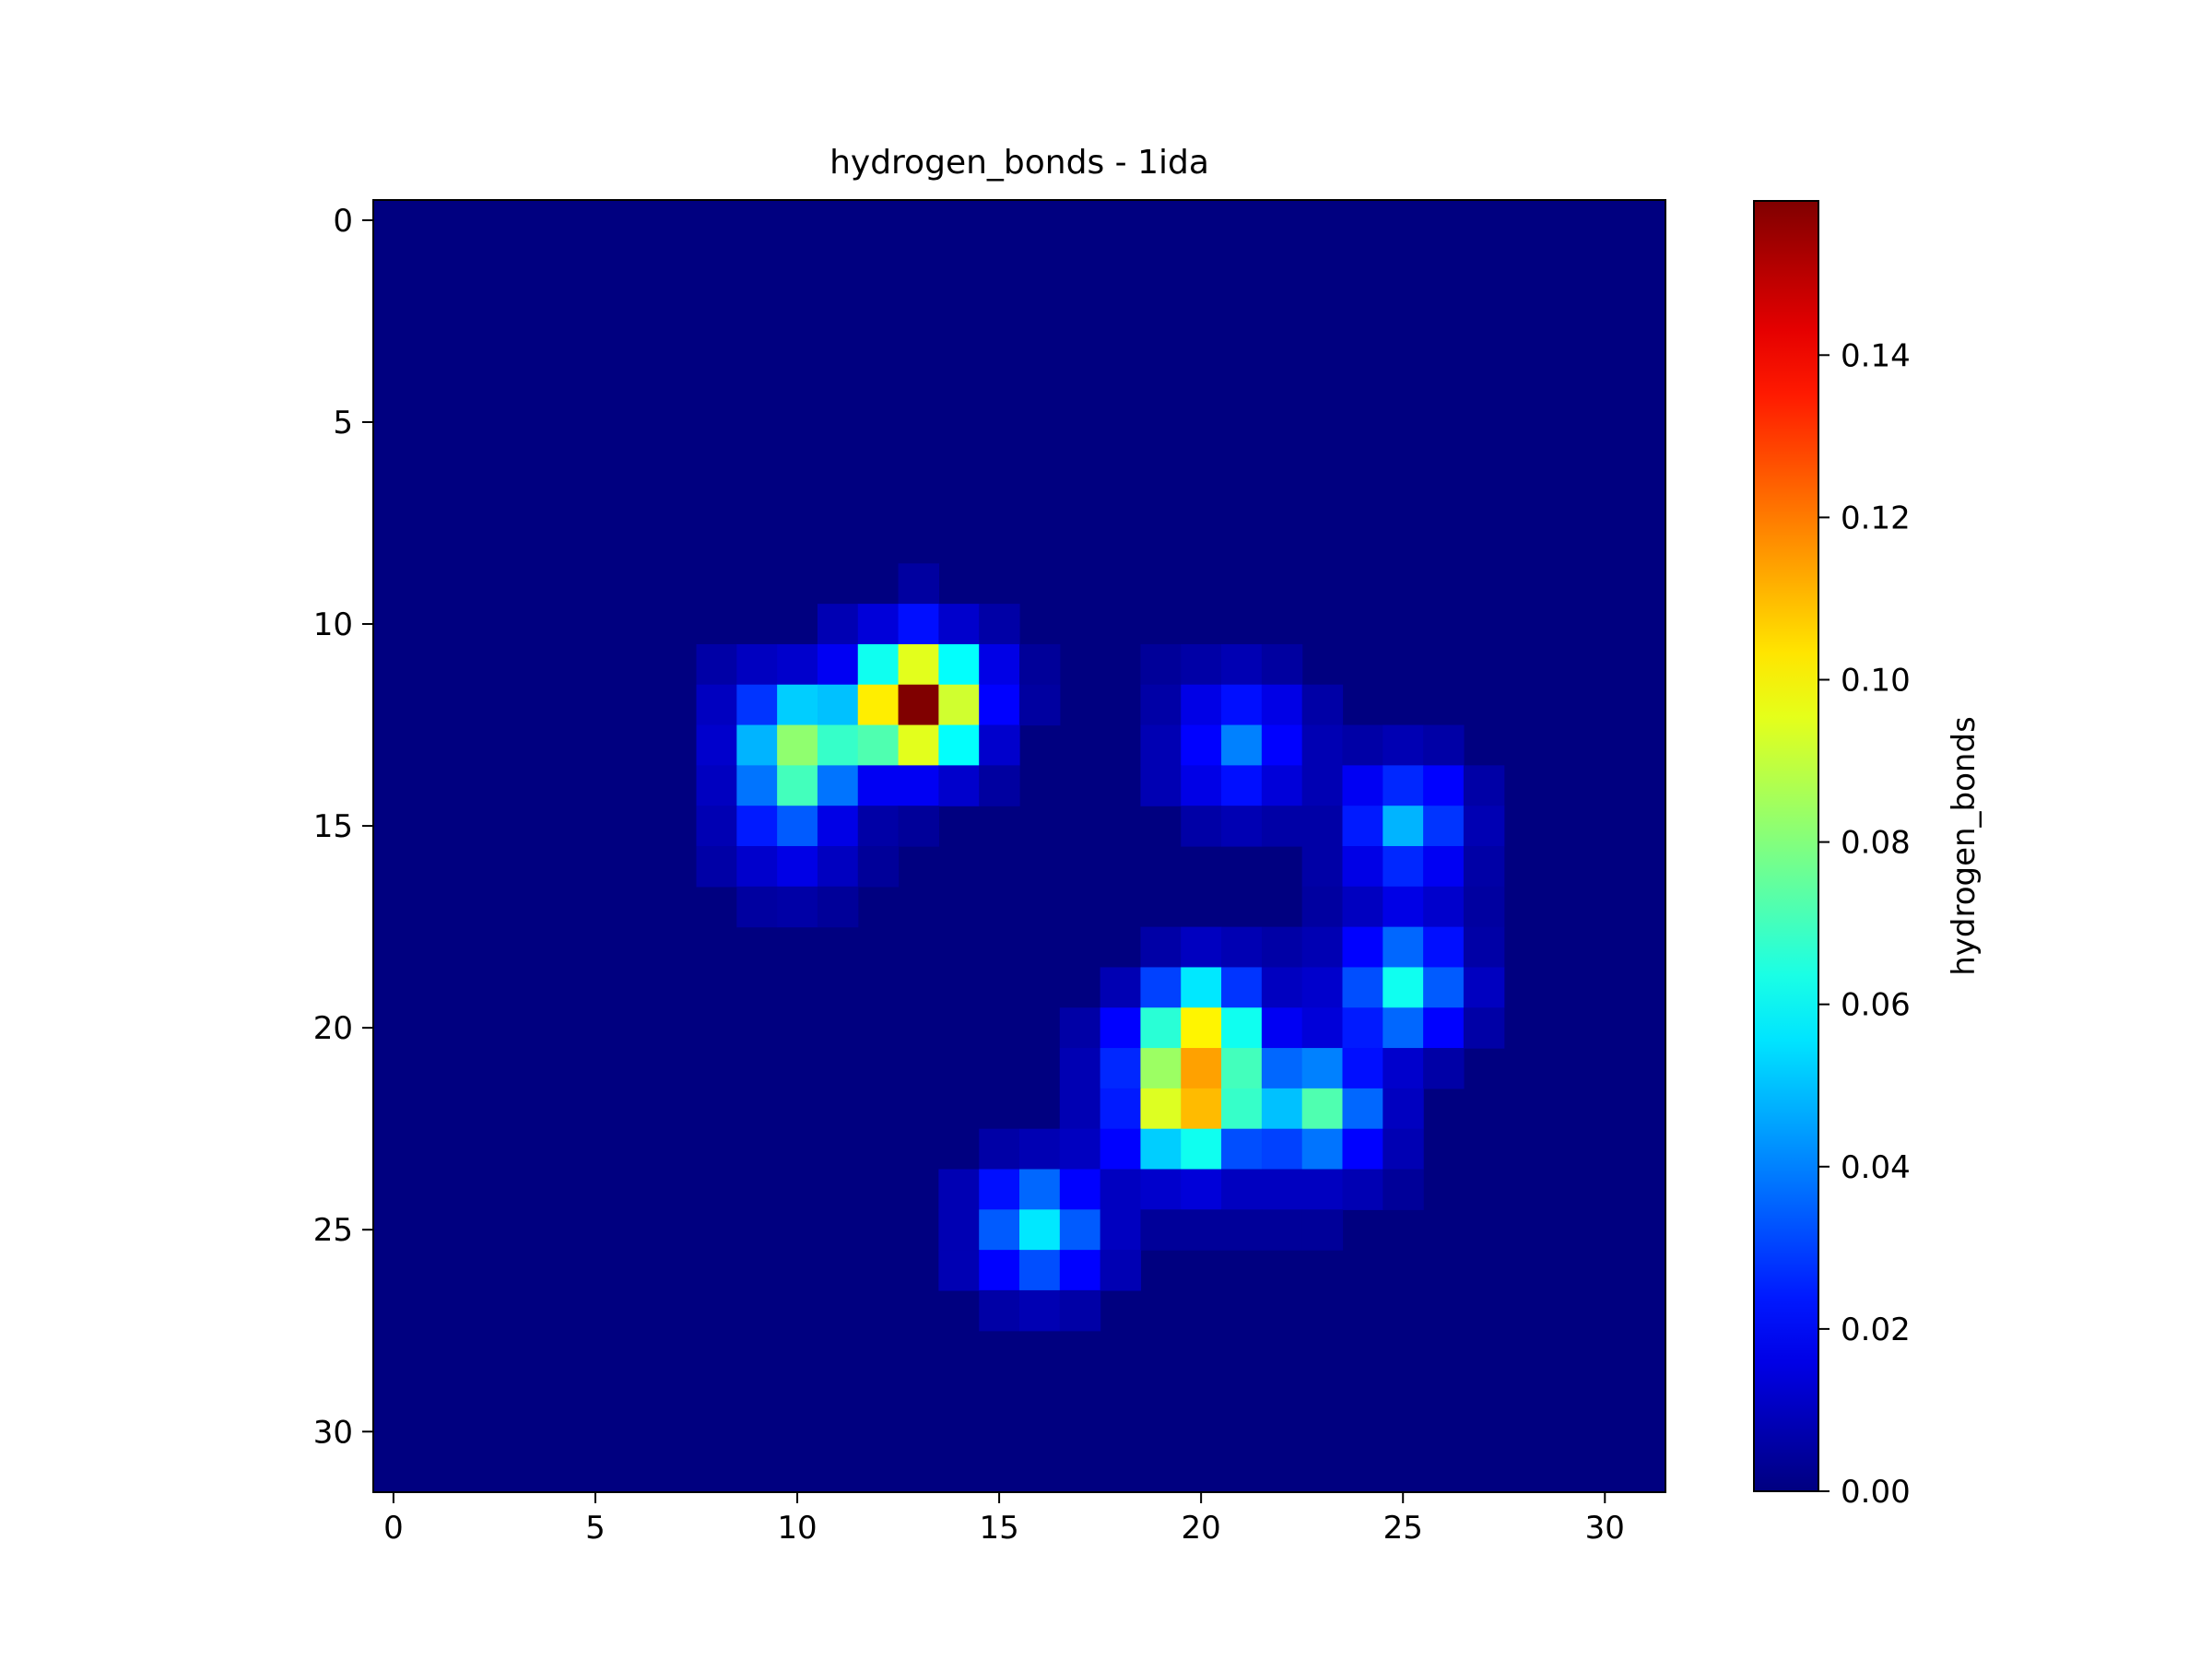 The width and height of the screenshot is (2212, 1659). I want to click on y-tick-label: 0, so click(343, 221).